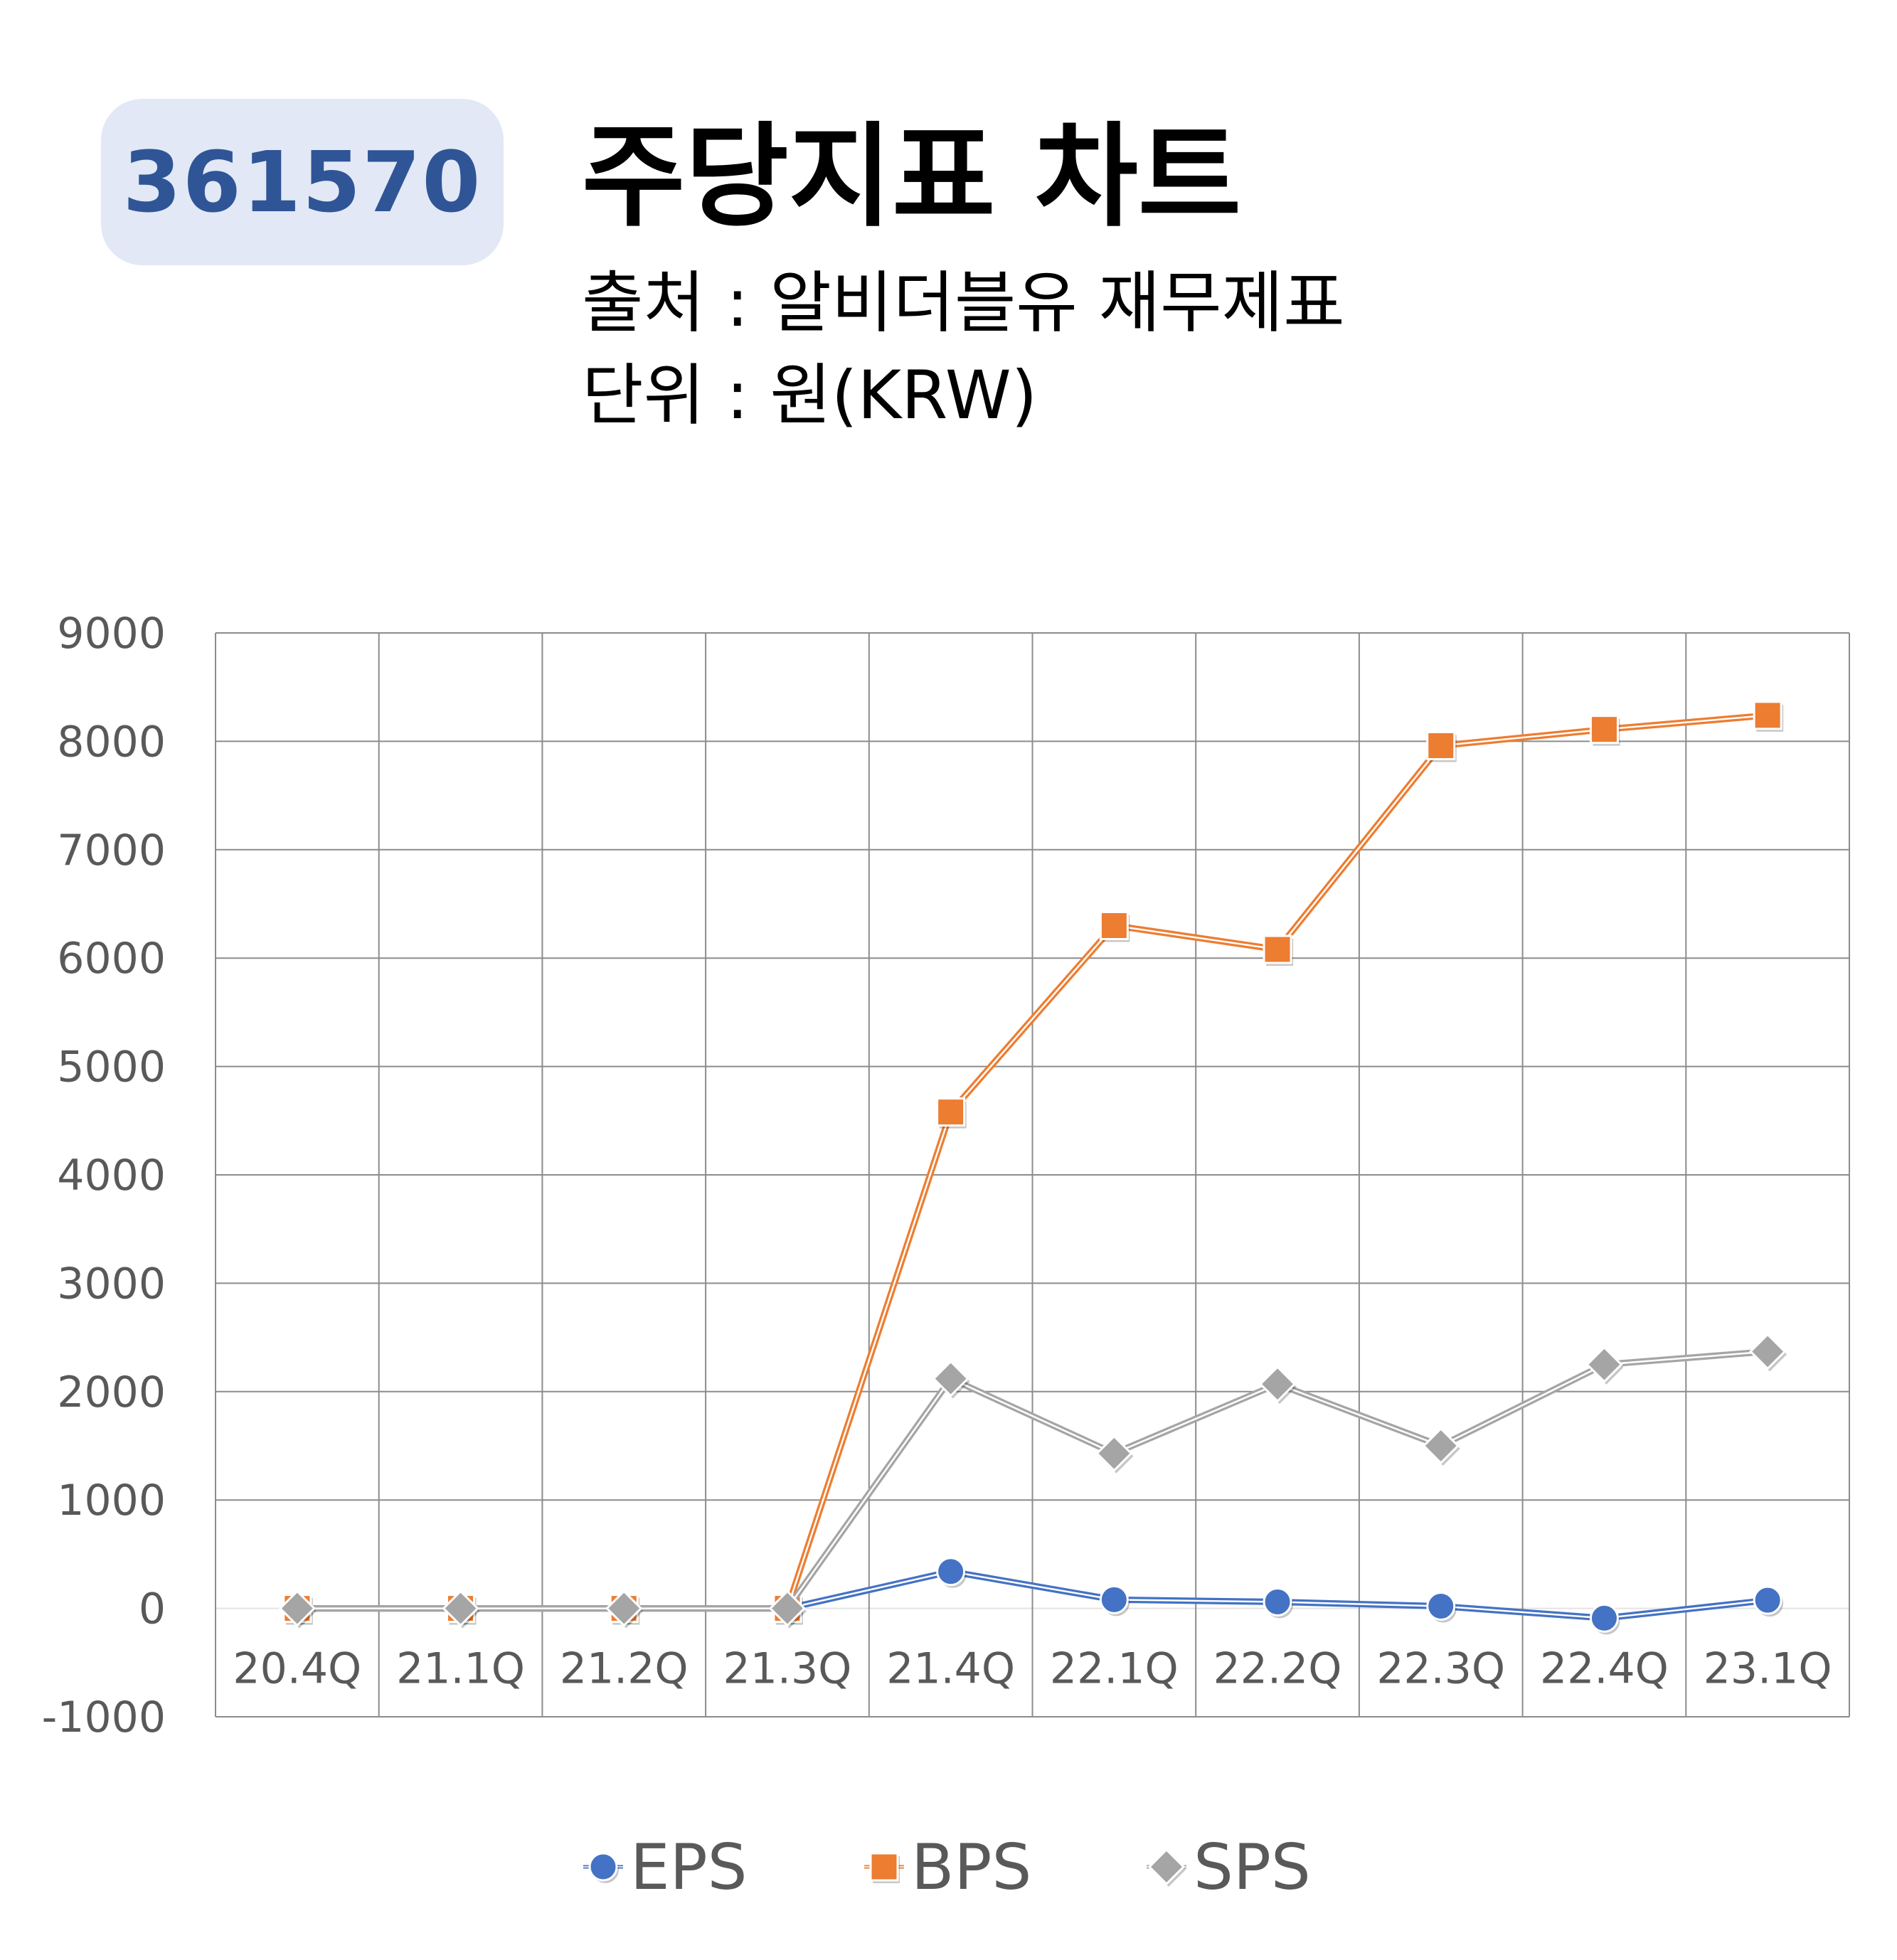  Describe the element at coordinates (912, 177) in the screenshot. I see `page-title: 주당지표 차트` at that location.